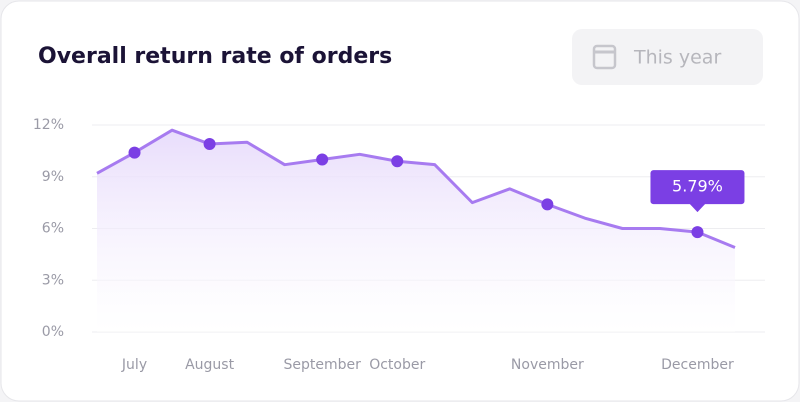 Image resolution: width=800 pixels, height=402 pixels. I want to click on tooltip: 5.79%, so click(697, 191).